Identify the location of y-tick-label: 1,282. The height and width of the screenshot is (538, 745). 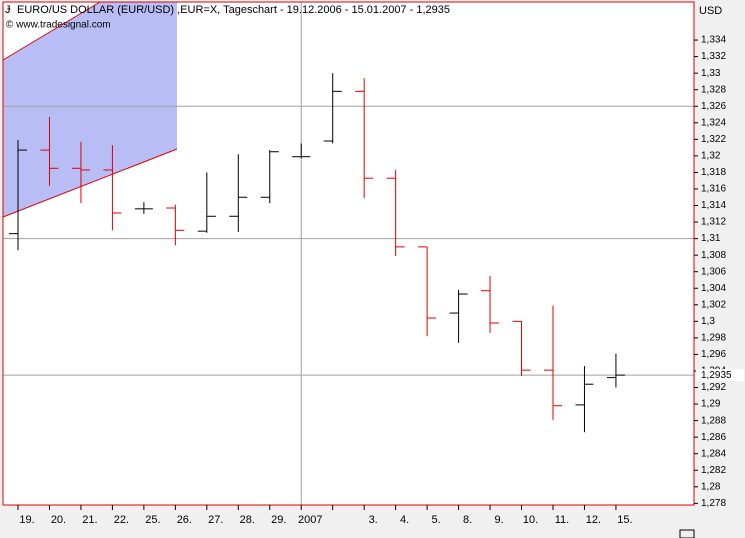
(713, 470).